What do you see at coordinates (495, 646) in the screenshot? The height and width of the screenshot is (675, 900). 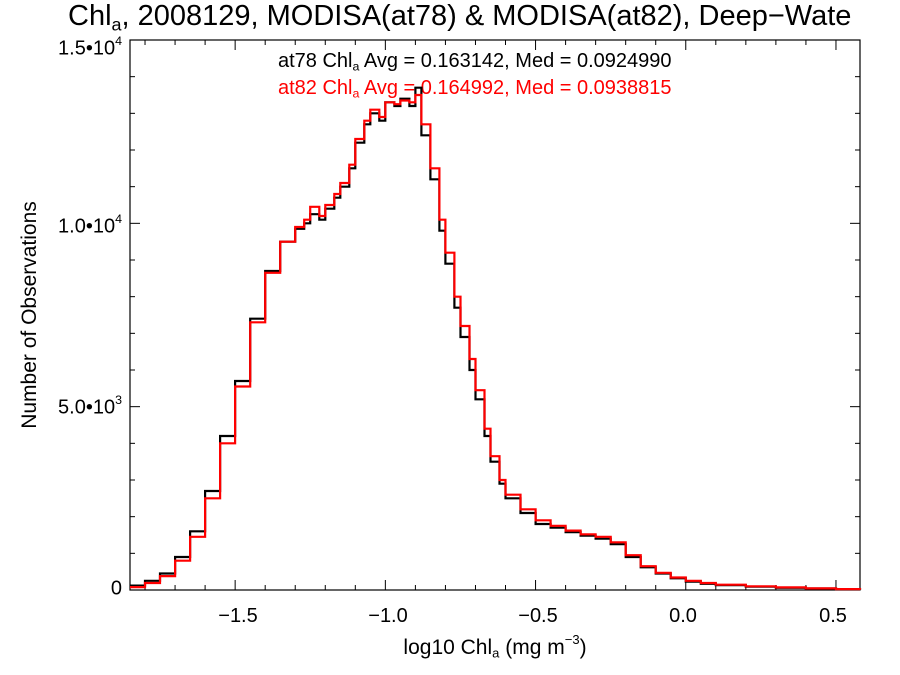 I see `x-axis-label: log10 Chla (mg m−3)` at bounding box center [495, 646].